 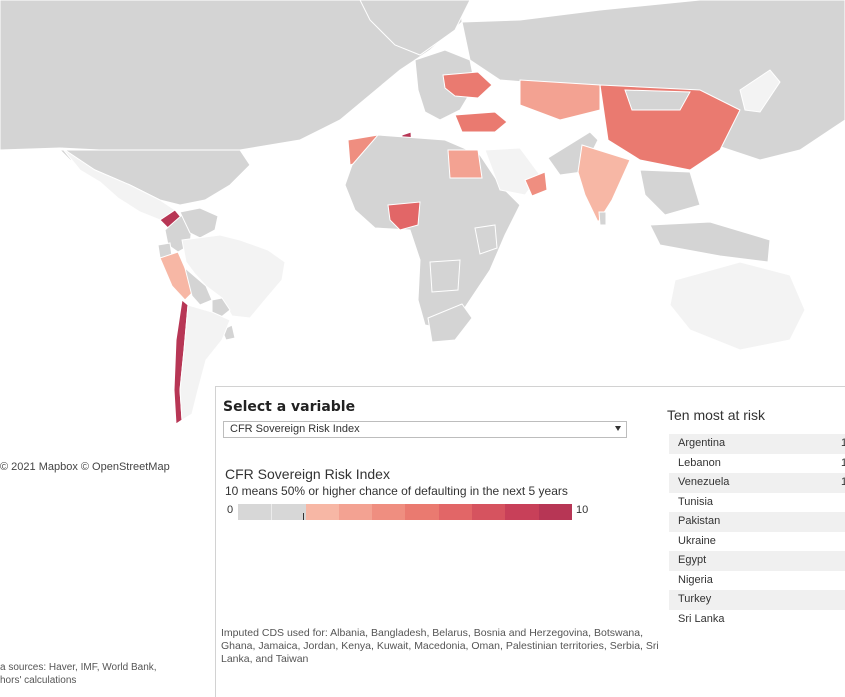 What do you see at coordinates (602, 218) in the screenshot?
I see `country-sri-lanka` at bounding box center [602, 218].